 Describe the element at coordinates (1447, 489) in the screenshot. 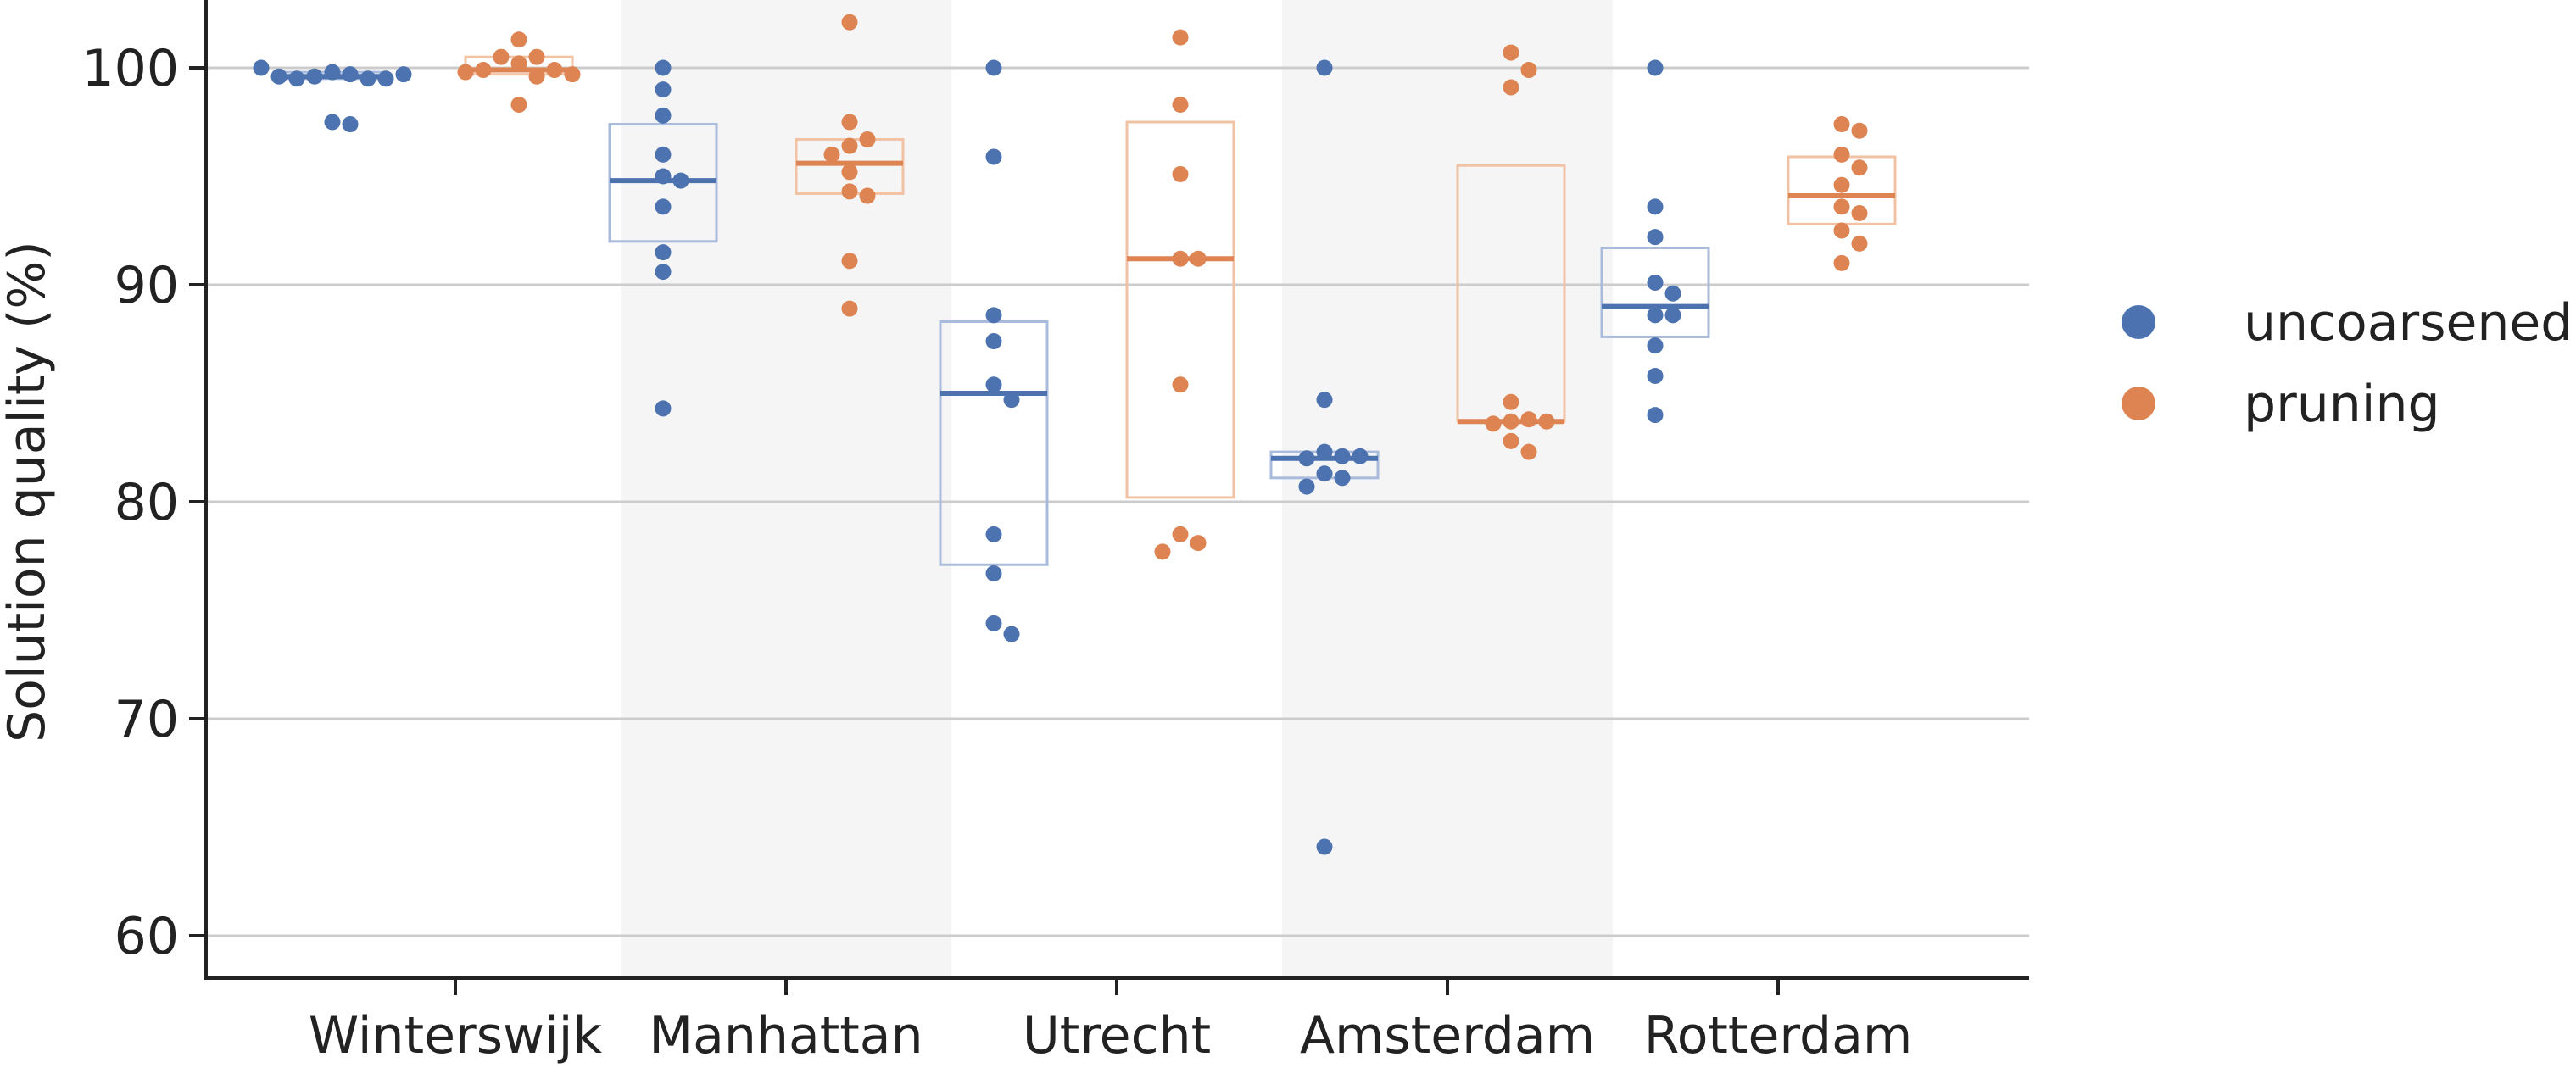

I see `shade-band-amsterdam` at that location.